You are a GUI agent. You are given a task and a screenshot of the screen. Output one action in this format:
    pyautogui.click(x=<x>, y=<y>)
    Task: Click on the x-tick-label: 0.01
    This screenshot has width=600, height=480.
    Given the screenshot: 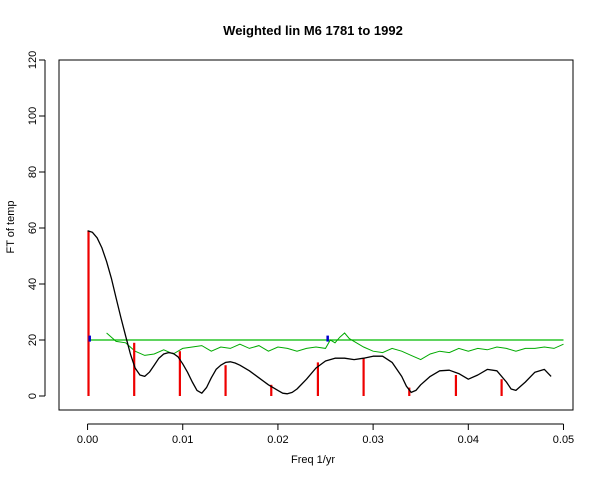 What is the action you would take?
    pyautogui.click(x=182, y=440)
    